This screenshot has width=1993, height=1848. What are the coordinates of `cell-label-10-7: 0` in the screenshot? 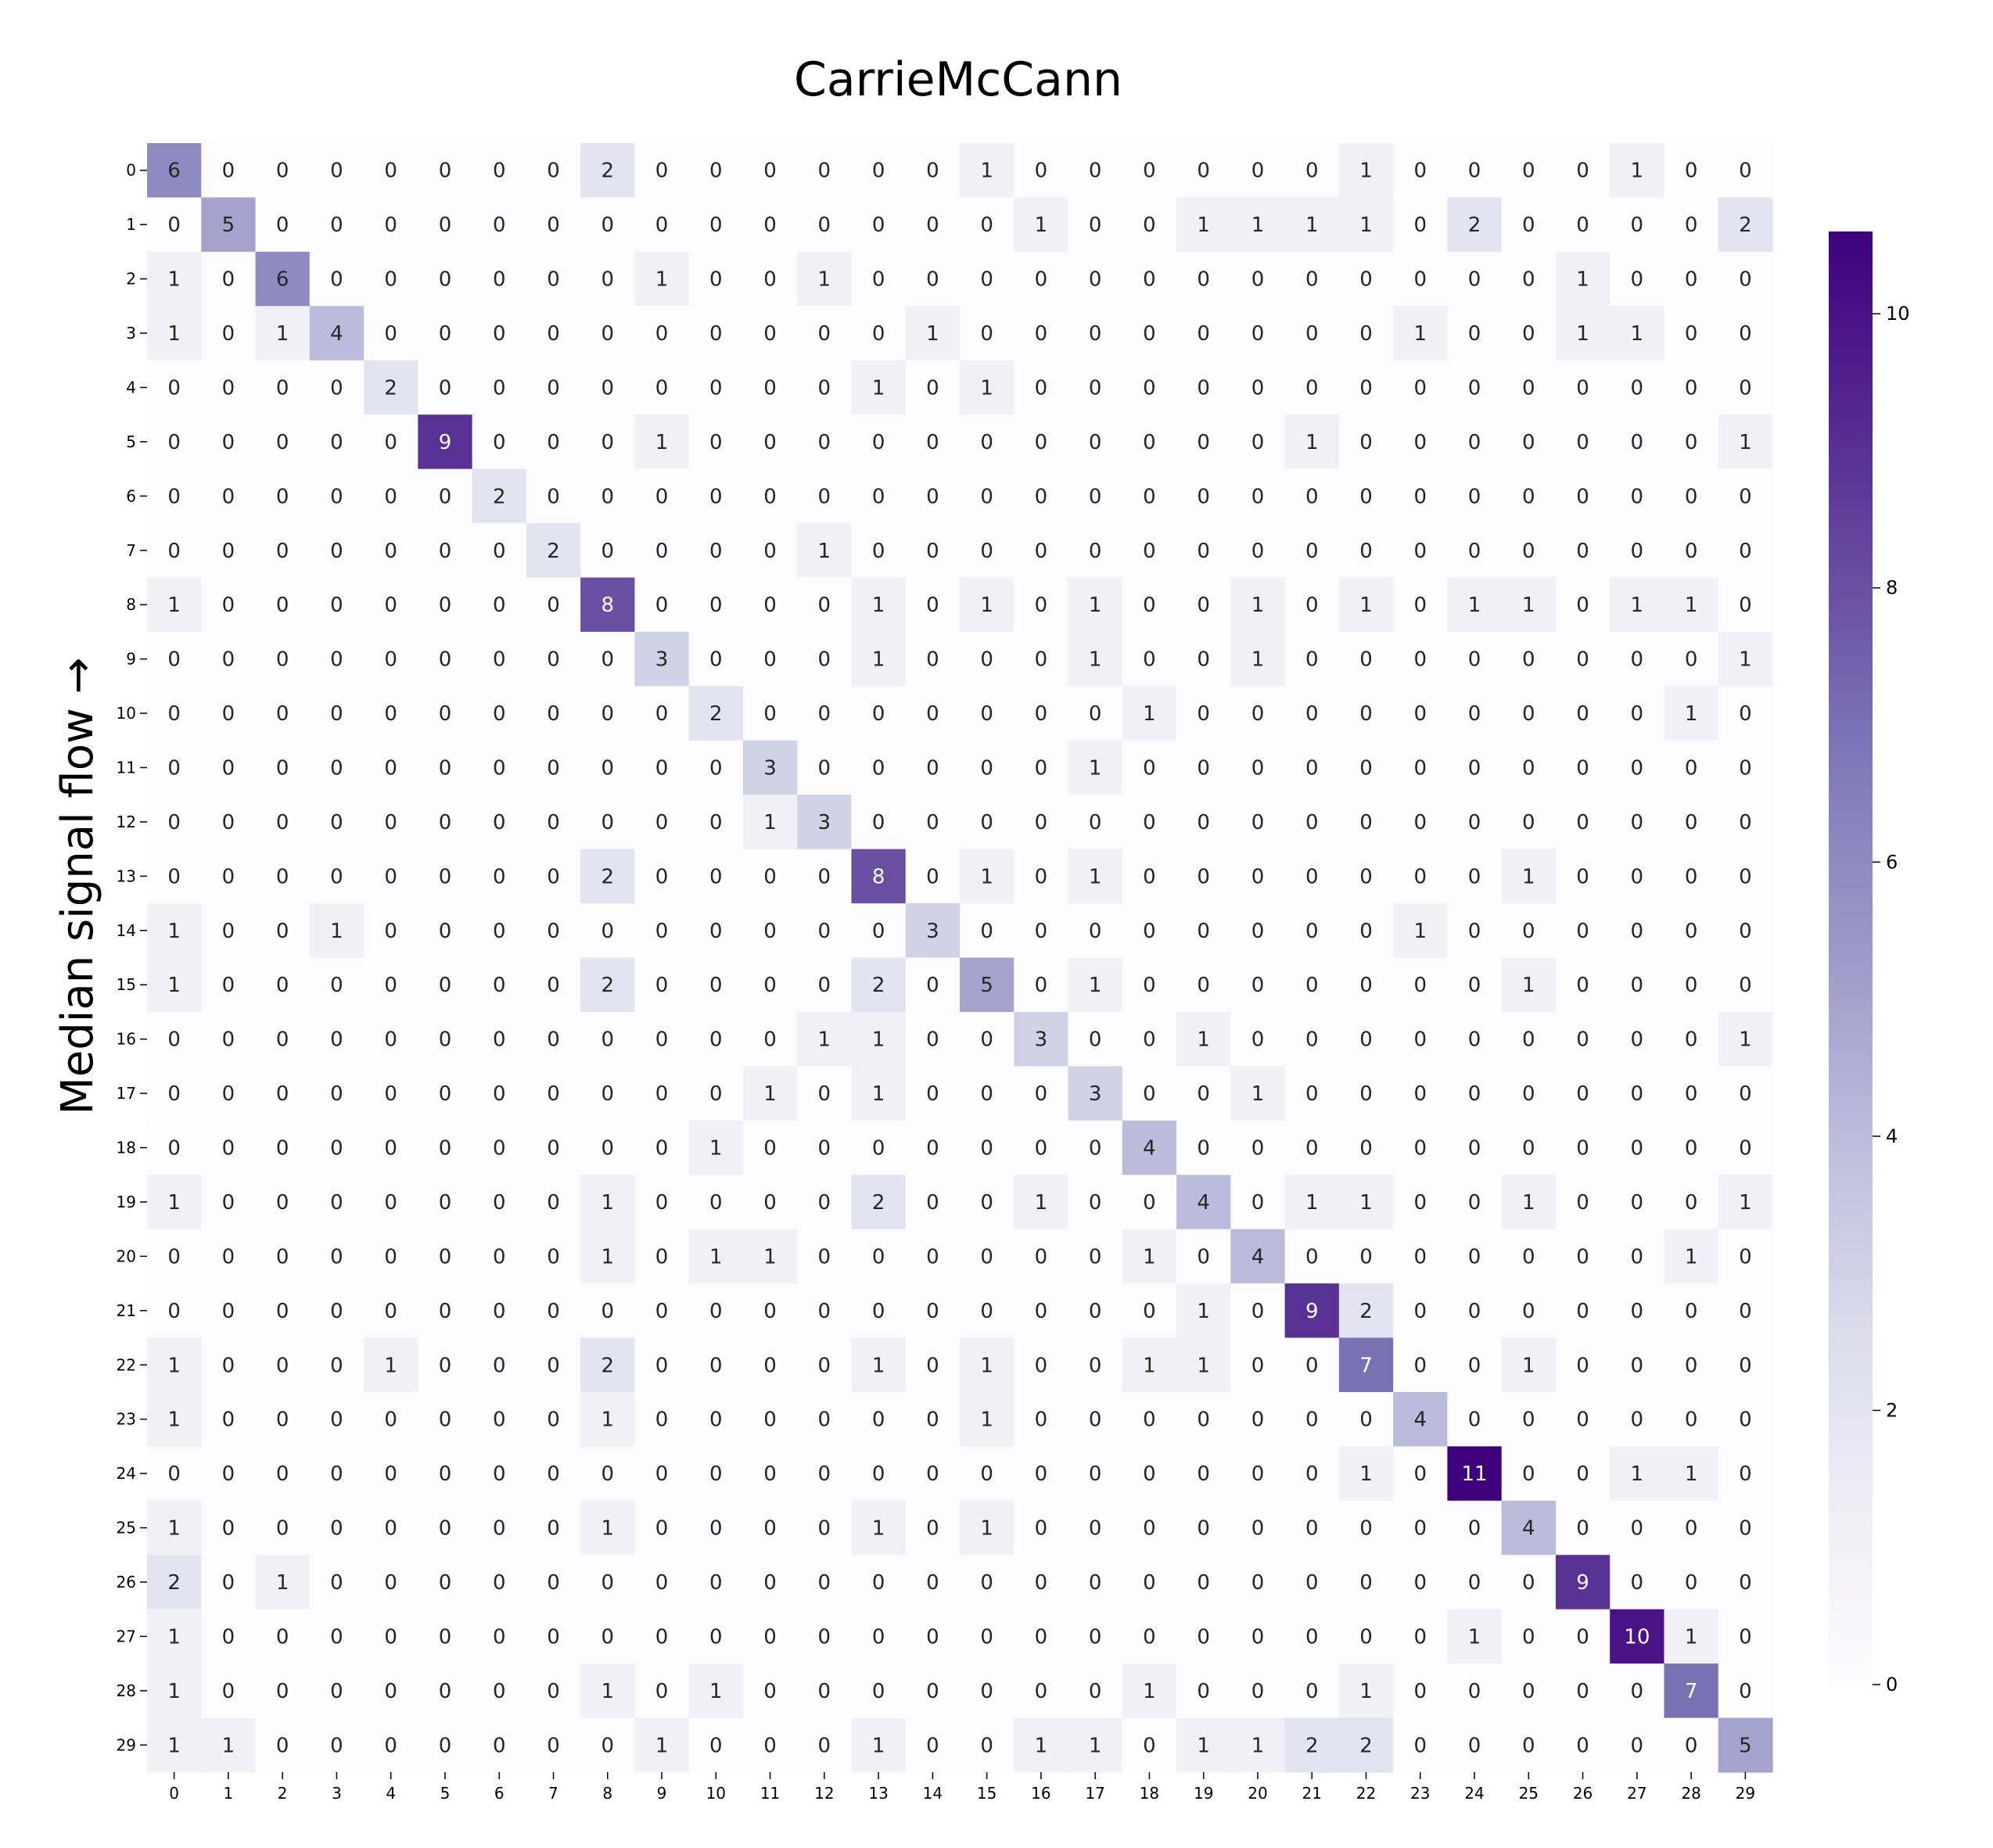 It's located at (554, 714).